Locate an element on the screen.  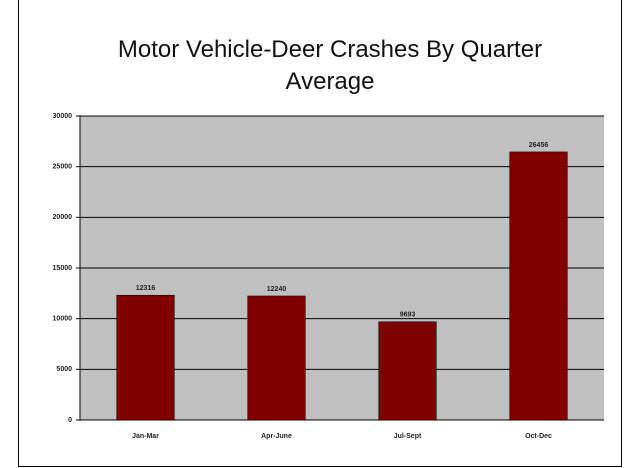
y-tick-label: 25000 is located at coordinates (63, 167).